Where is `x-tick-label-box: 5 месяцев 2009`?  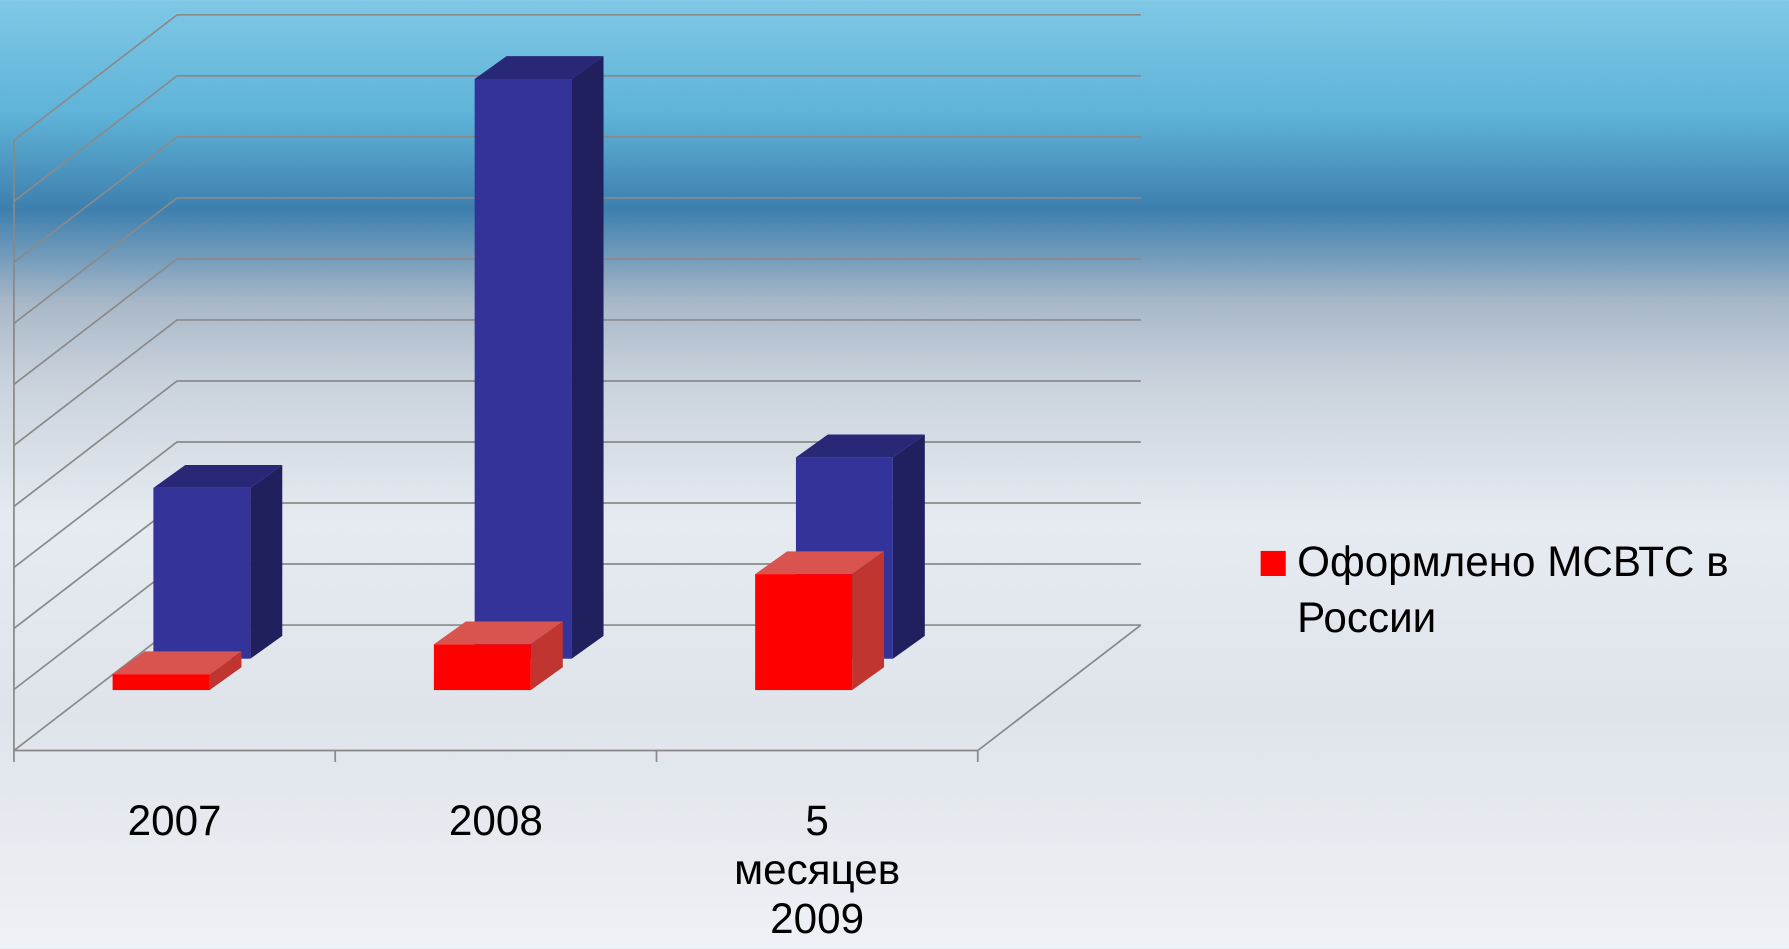 x-tick-label-box: 5 месяцев 2009 is located at coordinates (817, 870).